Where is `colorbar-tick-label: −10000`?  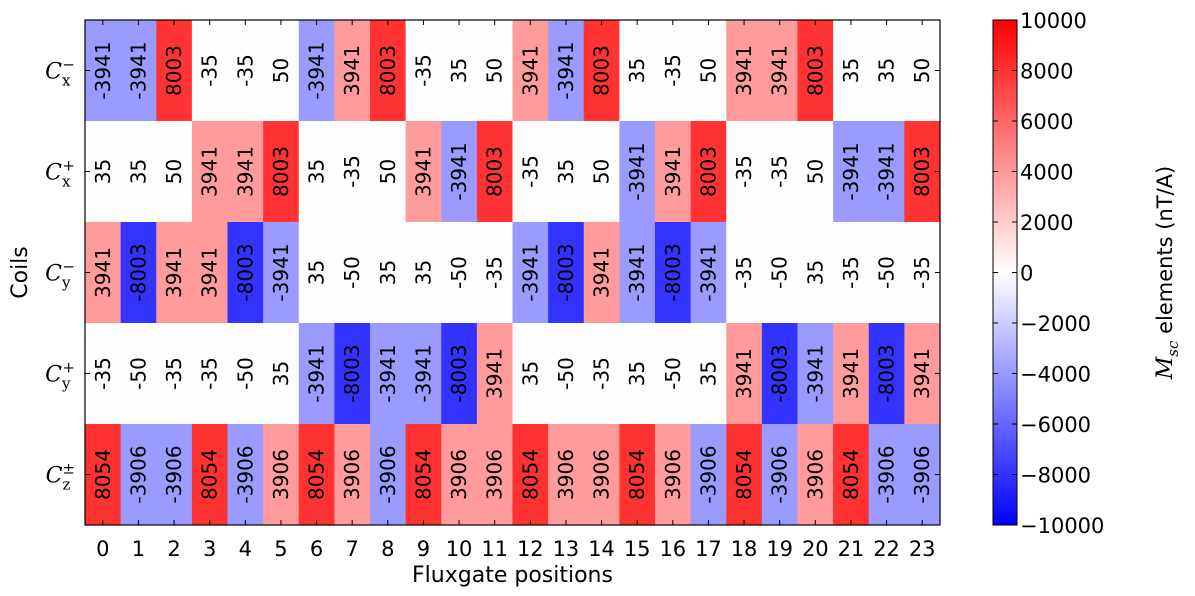
colorbar-tick-label: −10000 is located at coordinates (1062, 526).